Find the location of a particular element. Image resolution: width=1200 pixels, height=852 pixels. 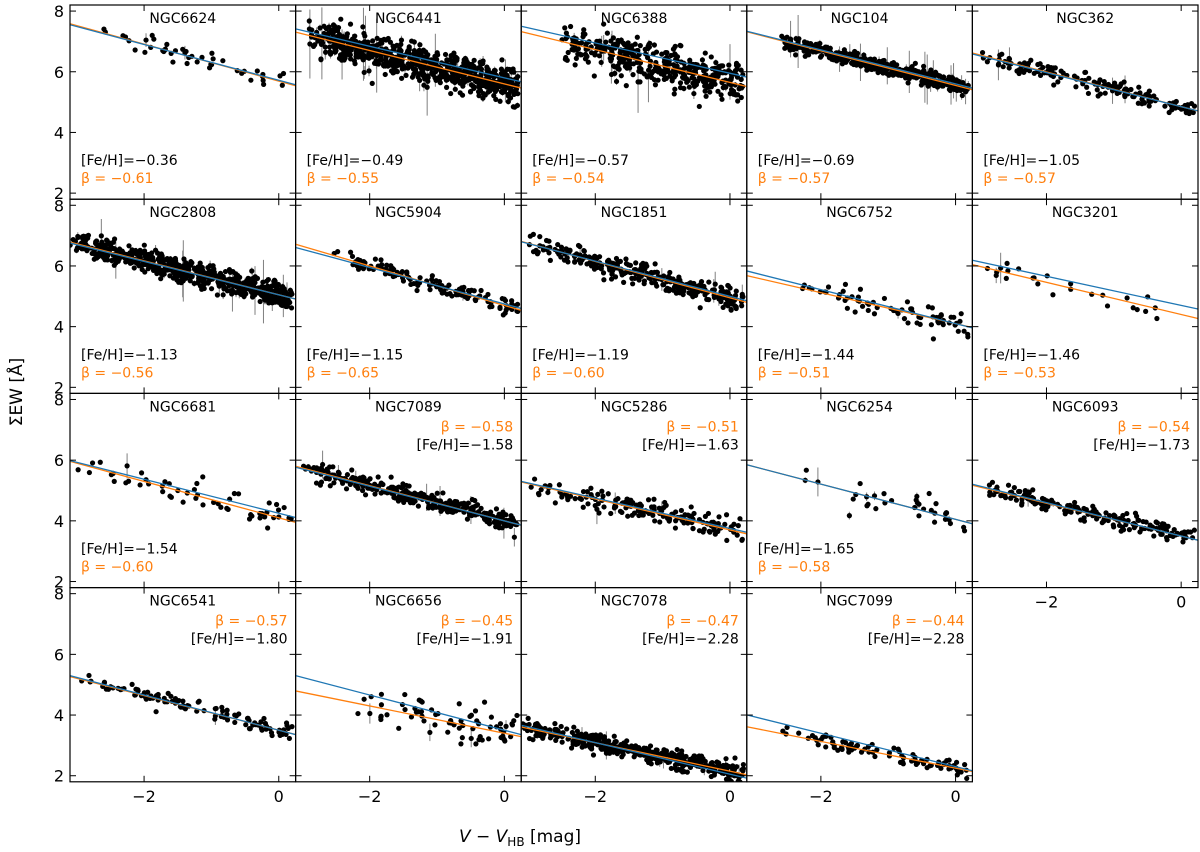

panel-title: NGC6681 is located at coordinates (182, 407).